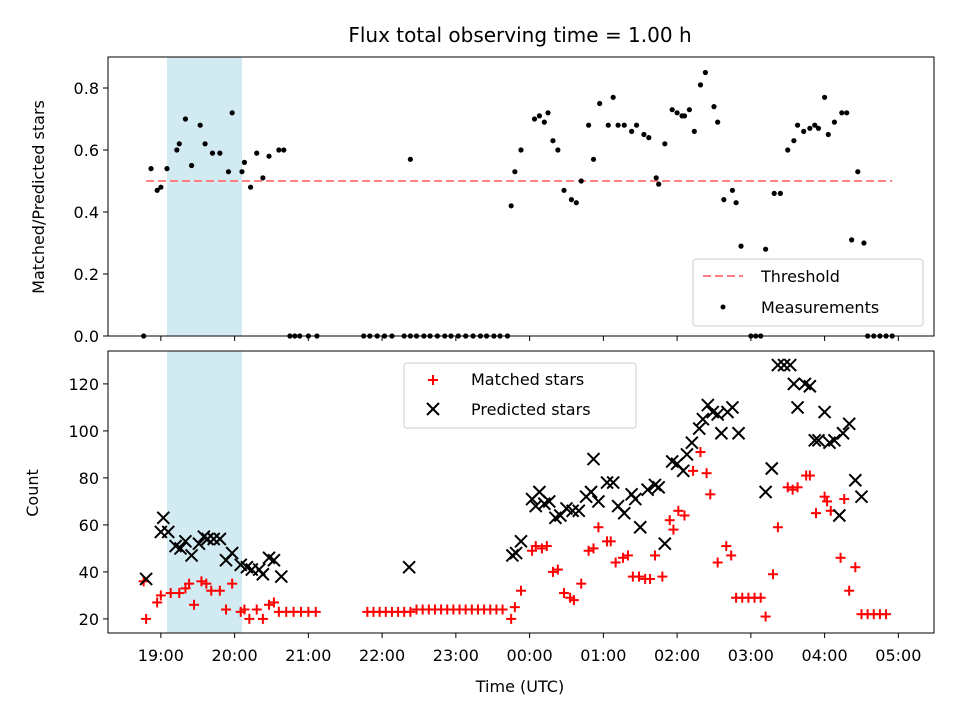  Describe the element at coordinates (531, 409) in the screenshot. I see `legend-predicted-label: Predicted stars` at that location.